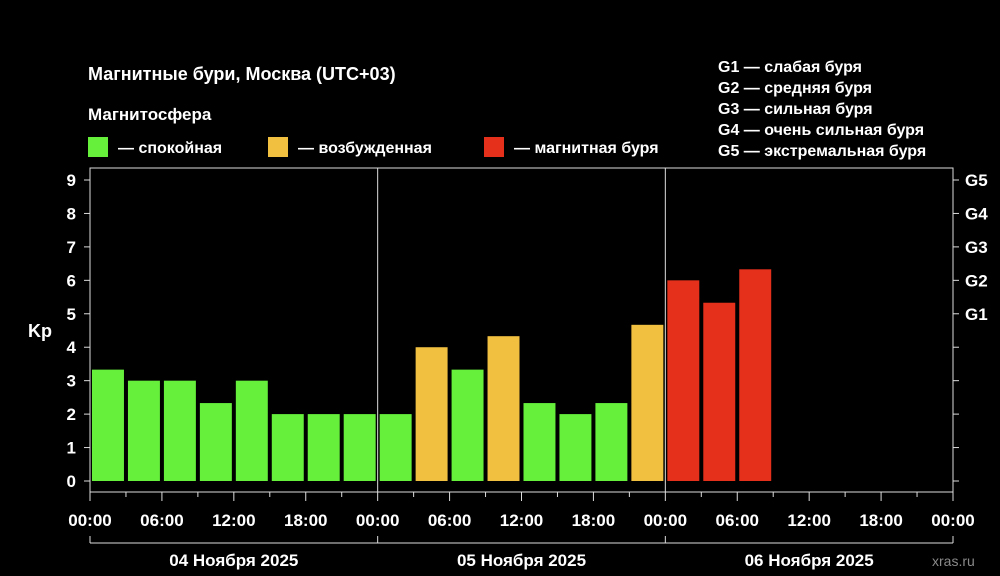  I want to click on y-tick-label: 0, so click(71, 481).